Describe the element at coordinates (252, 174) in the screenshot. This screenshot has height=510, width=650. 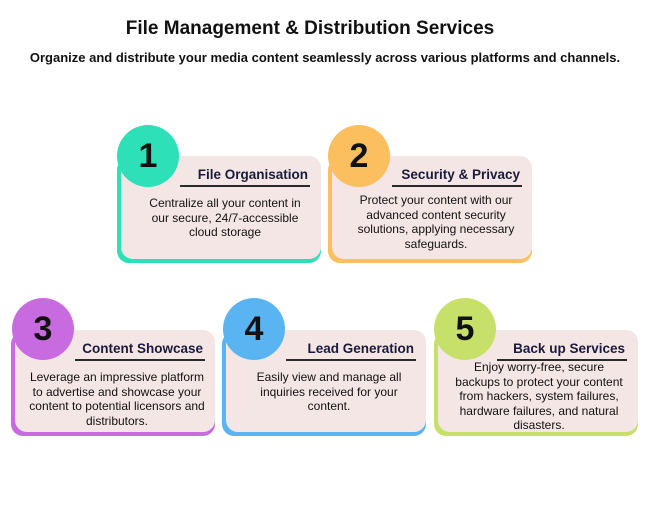
I see `card-heading: File Organisation` at that location.